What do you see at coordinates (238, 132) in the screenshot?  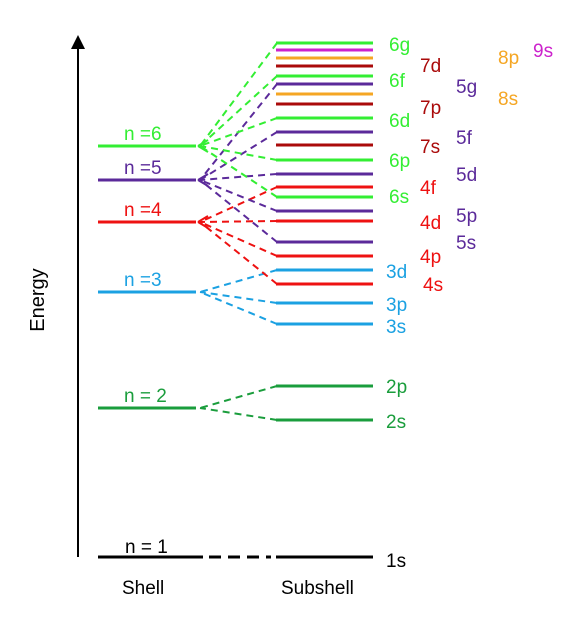 I see `connector-6d` at bounding box center [238, 132].